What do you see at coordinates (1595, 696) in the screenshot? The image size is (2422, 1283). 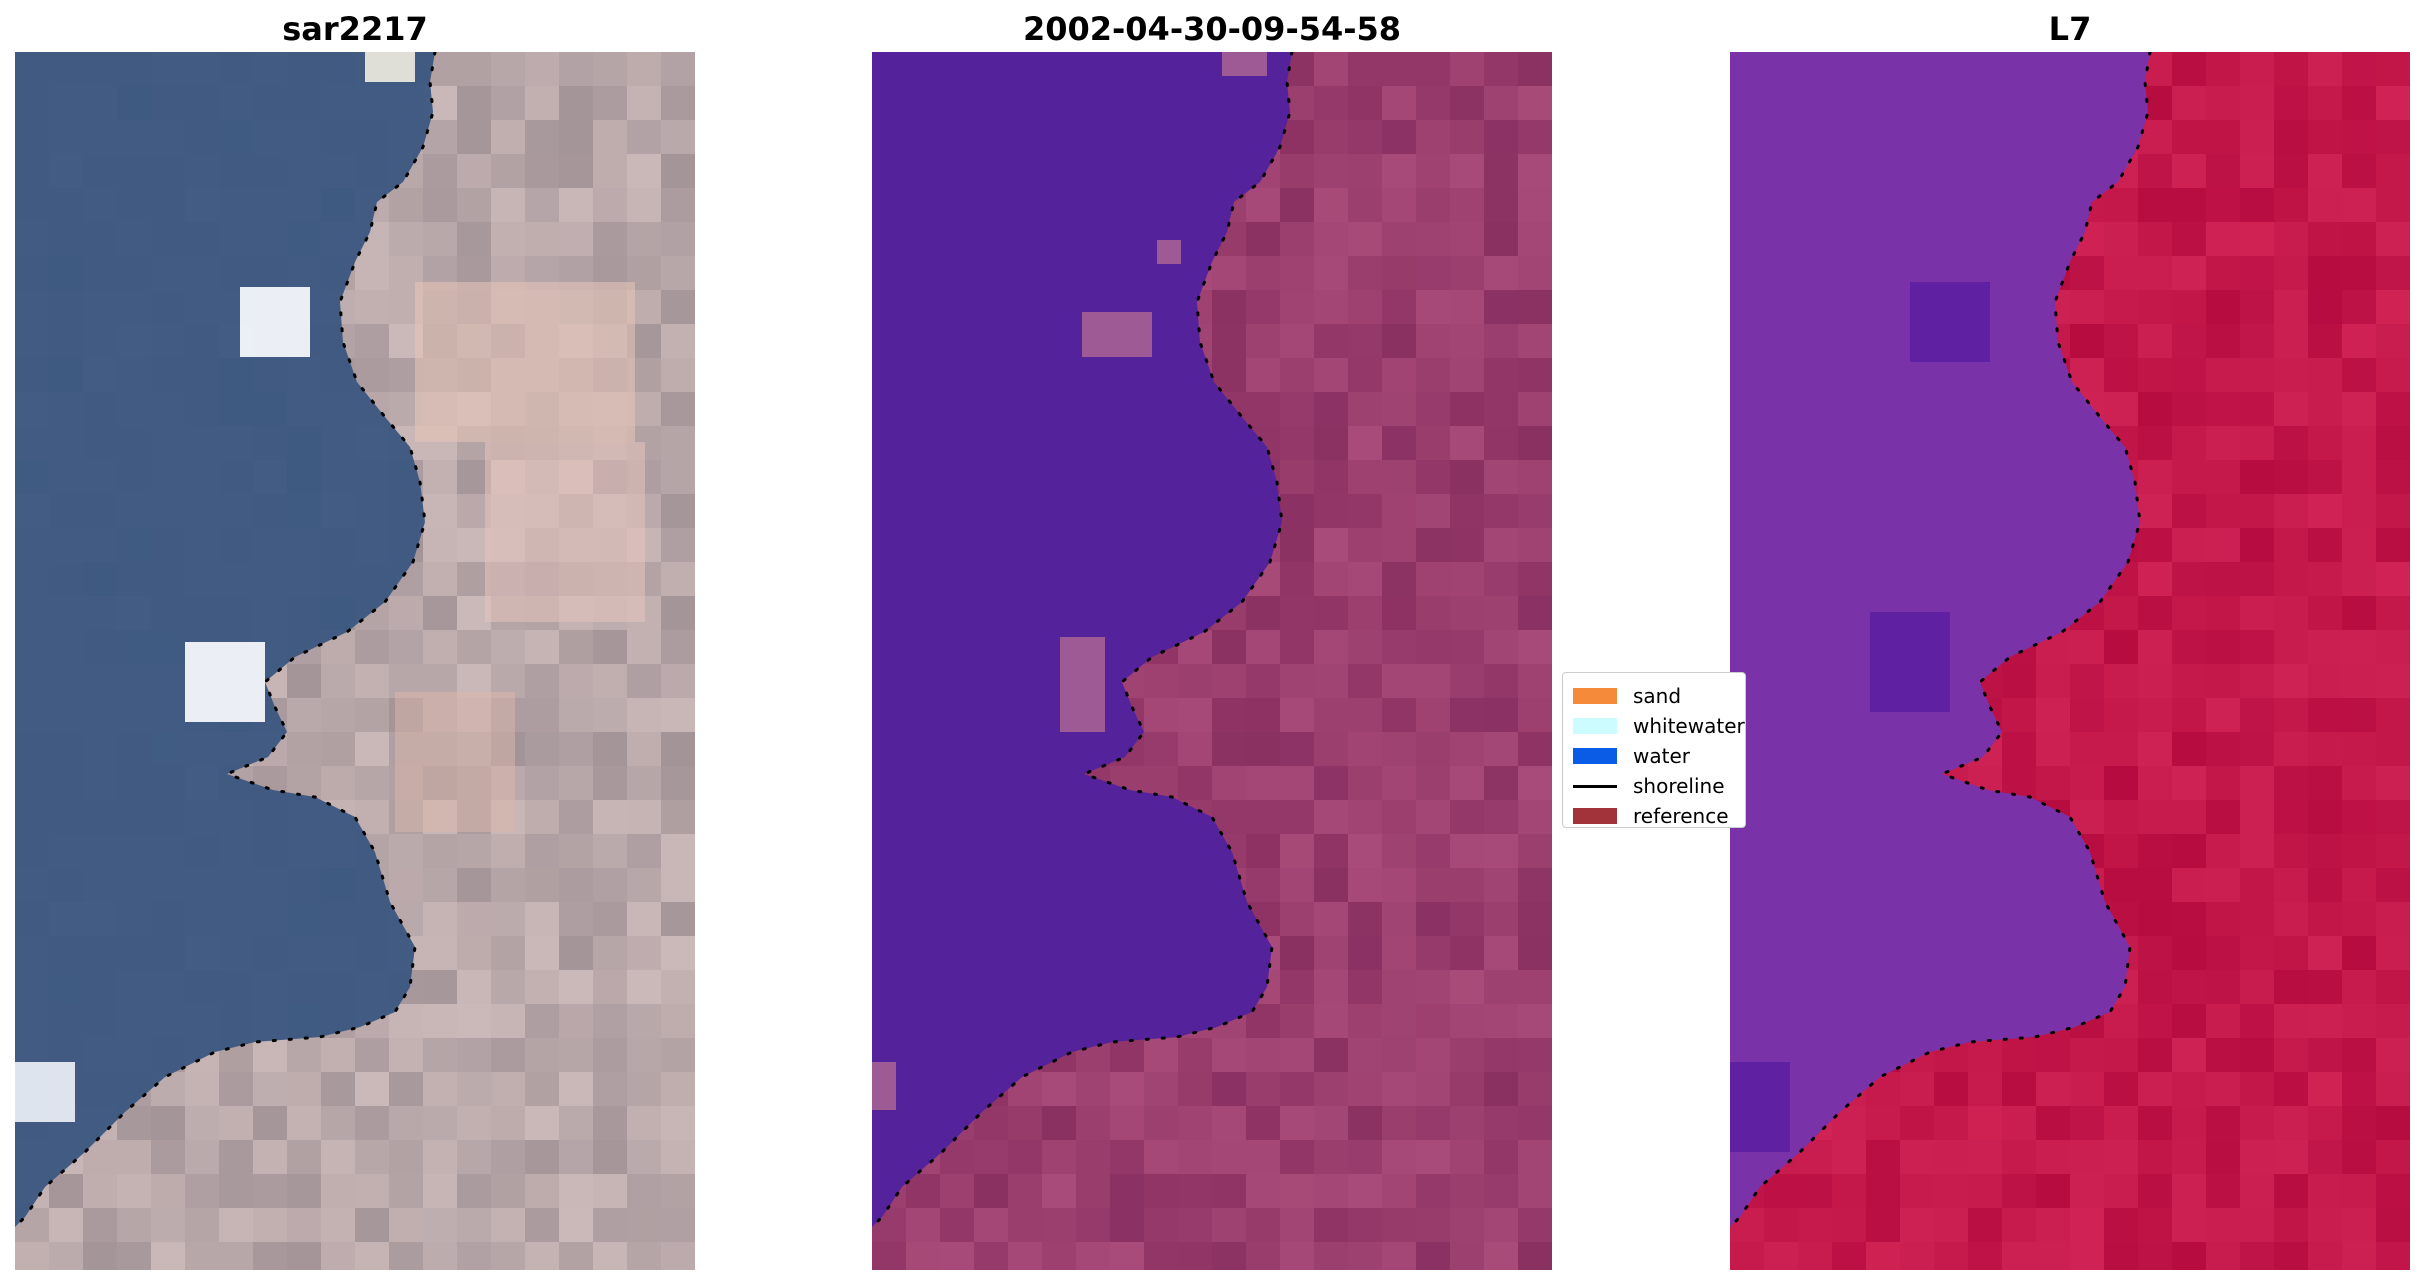 I see `legend-swatch-sand` at bounding box center [1595, 696].